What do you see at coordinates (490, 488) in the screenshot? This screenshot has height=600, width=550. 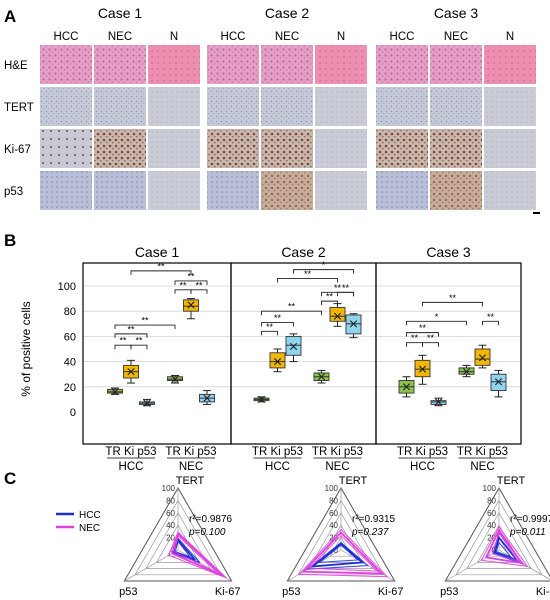 I see `radar-tick-label: 100` at bounding box center [490, 488].